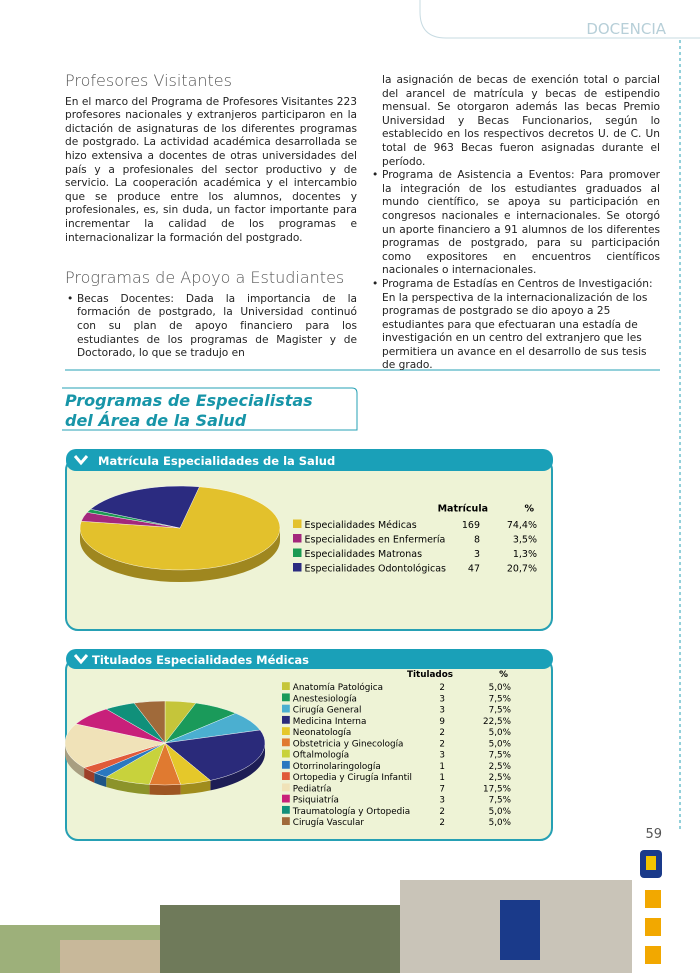  I want to click on section-label: DOCENCIA, so click(626, 29).